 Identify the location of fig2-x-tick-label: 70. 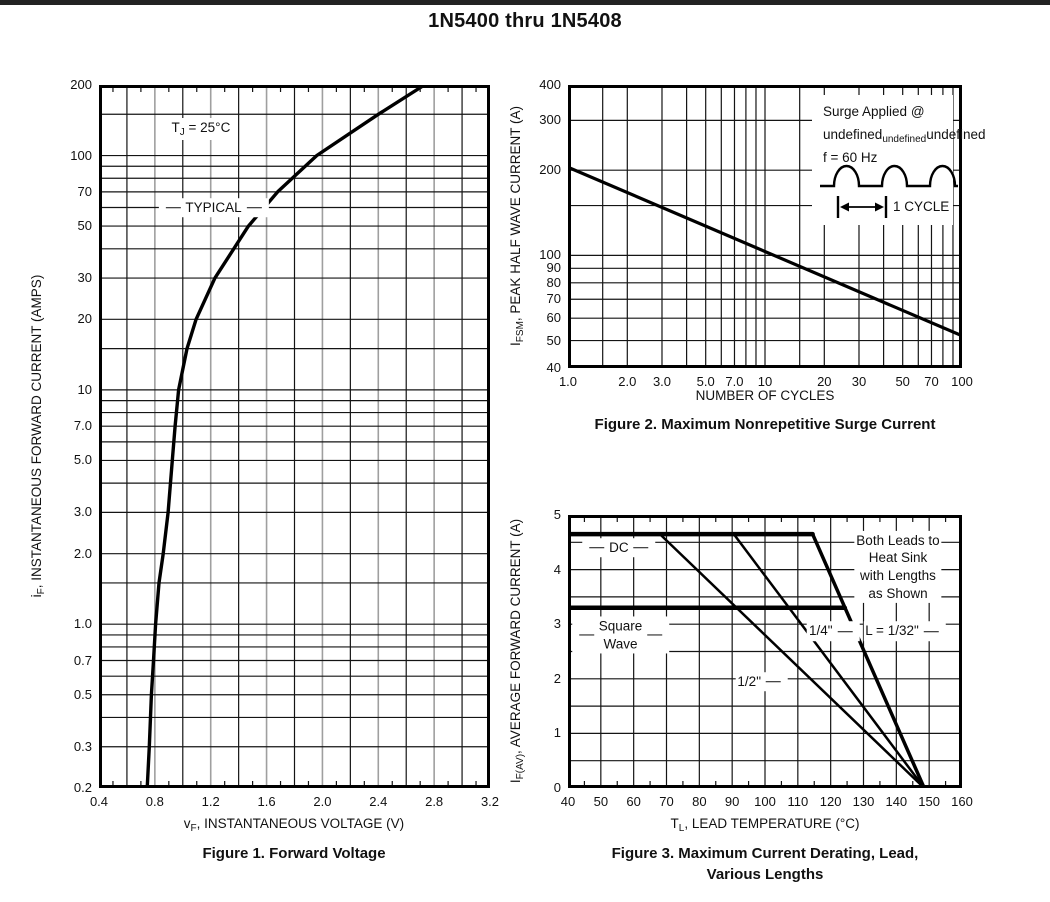
(931, 381).